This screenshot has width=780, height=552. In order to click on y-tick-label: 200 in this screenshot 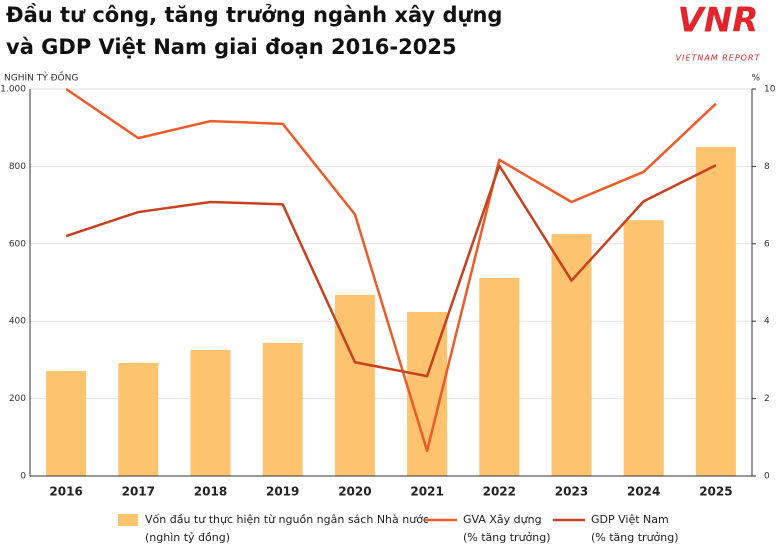, I will do `click(17, 399)`.